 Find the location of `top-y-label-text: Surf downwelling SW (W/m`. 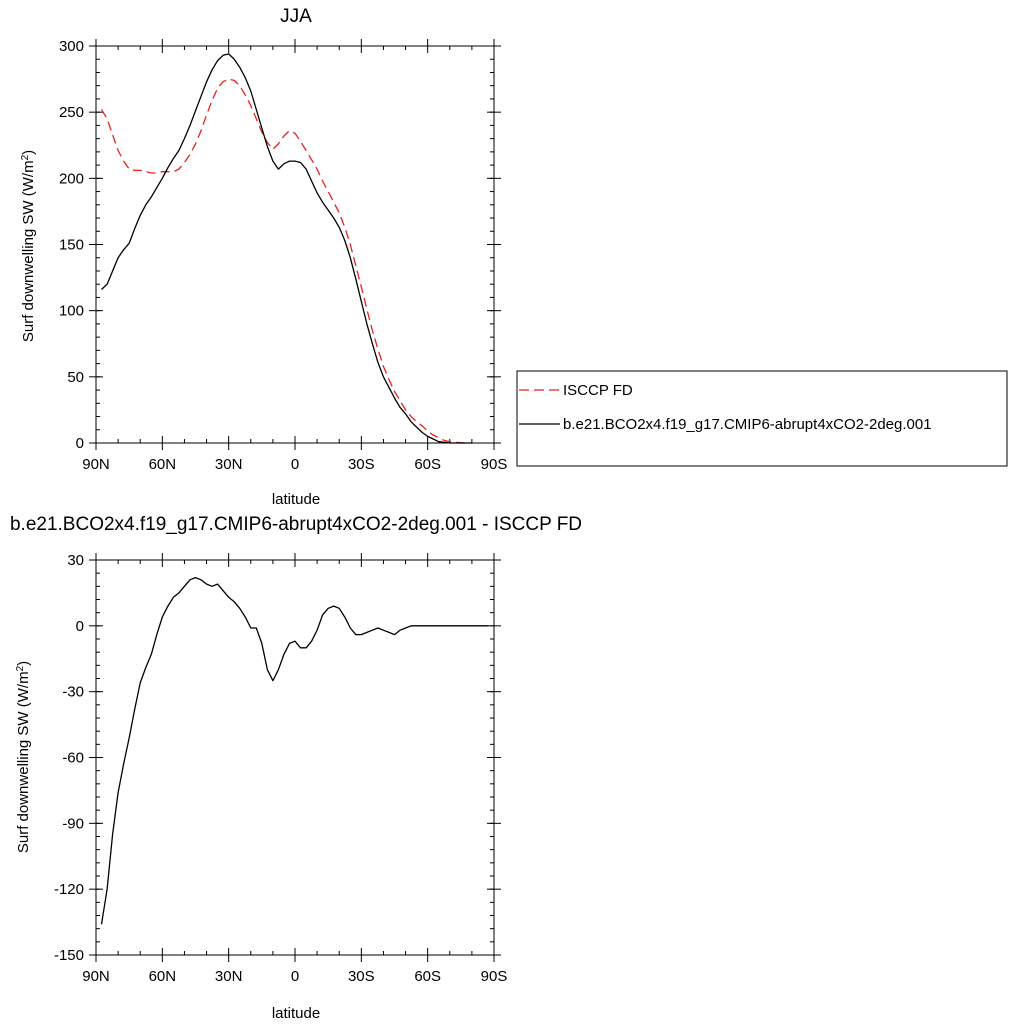

top-y-label-text: Surf downwelling SW (W/m is located at coordinates (28, 251).